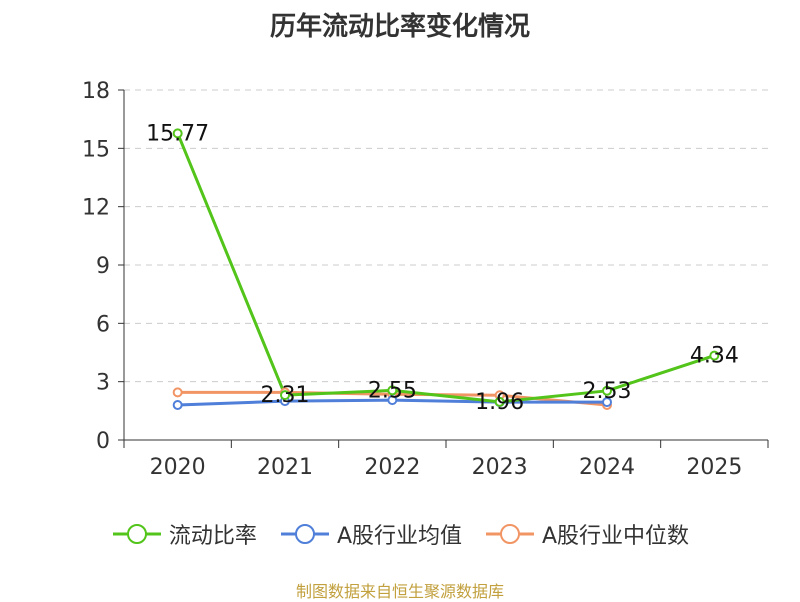 This screenshot has height=602, width=800. Describe the element at coordinates (103, 383) in the screenshot. I see `y-tick-label: 3` at that location.